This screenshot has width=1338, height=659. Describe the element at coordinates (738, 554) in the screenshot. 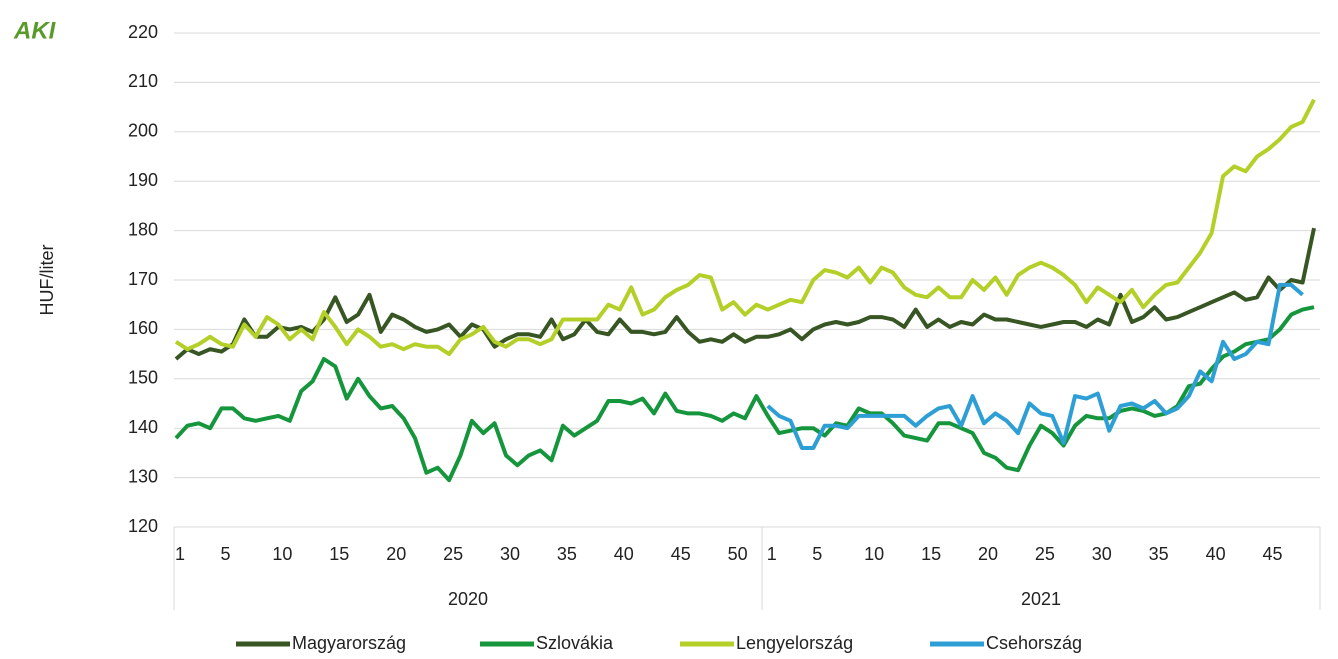

I see `x-tick-label: 50` at that location.